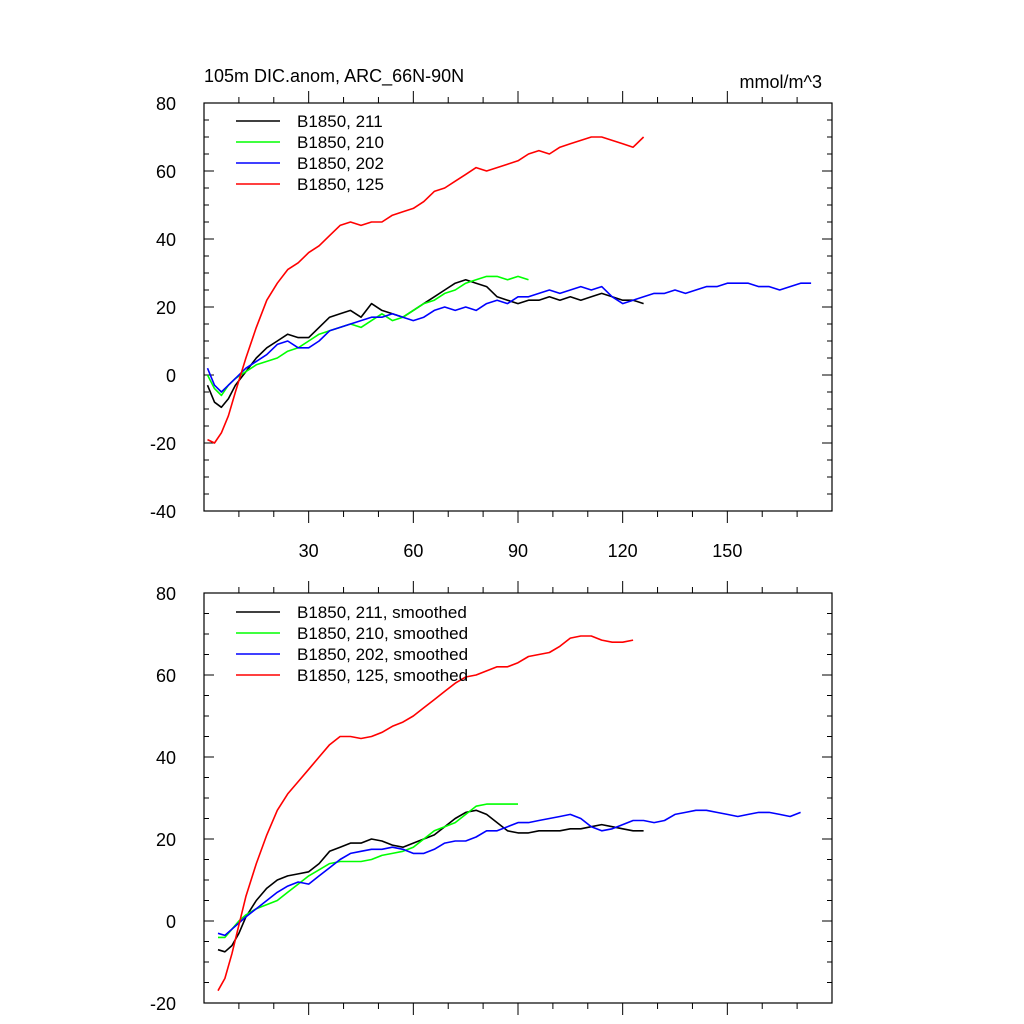 Image resolution: width=1024 pixels, height=1024 pixels. I want to click on legend-label: B1850, 210, so click(340, 142).